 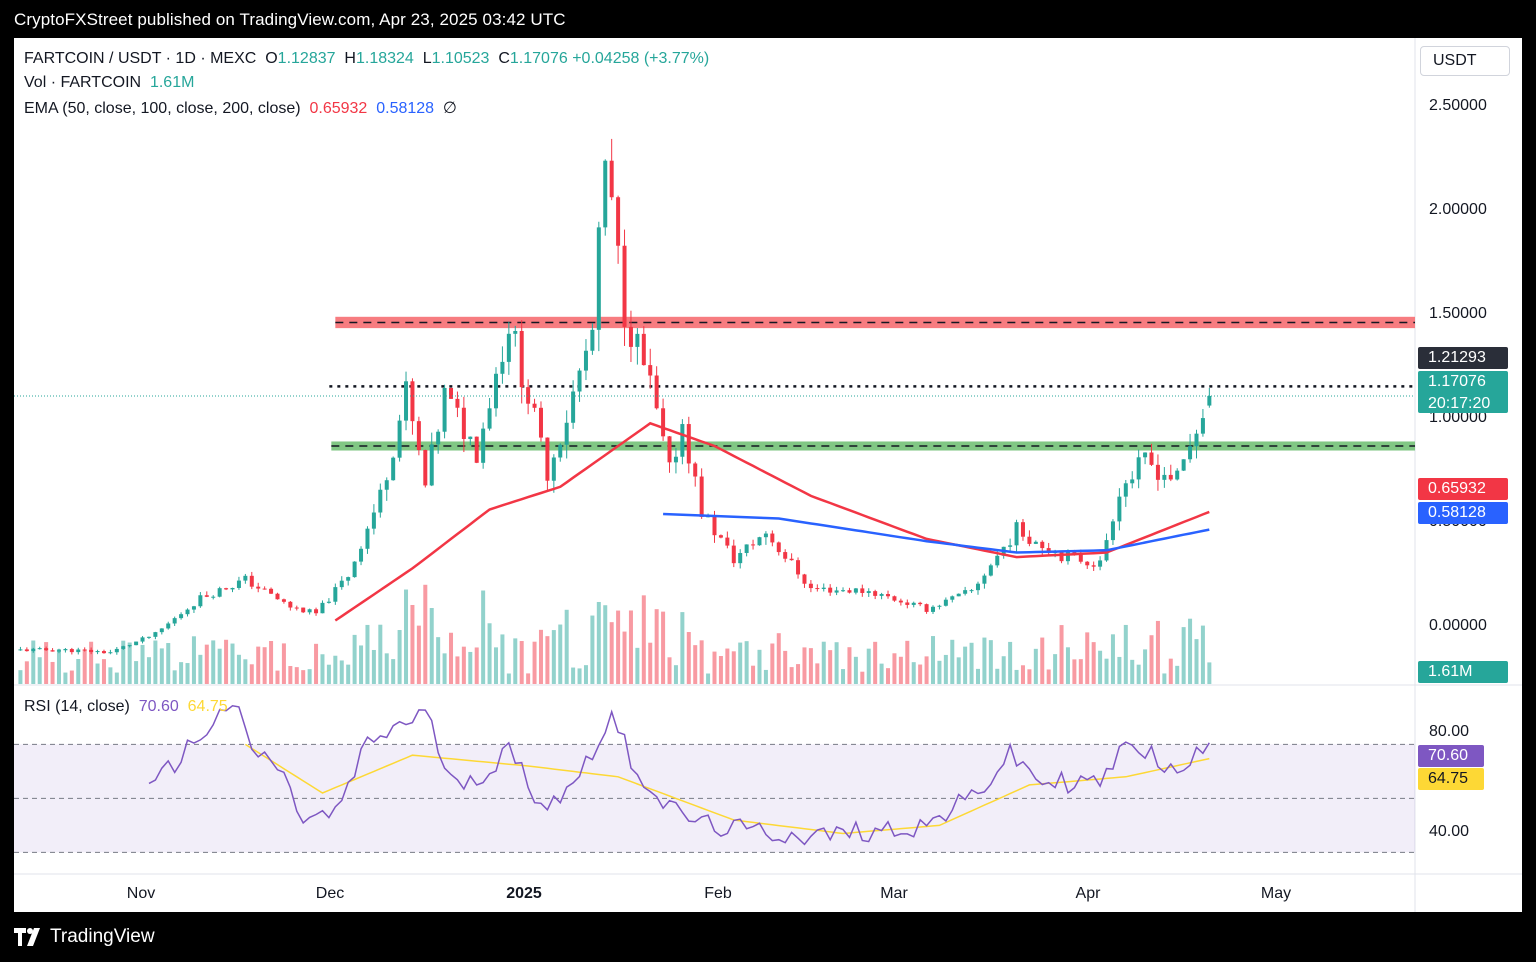 What do you see at coordinates (141, 893) in the screenshot?
I see `time-label: Nov` at bounding box center [141, 893].